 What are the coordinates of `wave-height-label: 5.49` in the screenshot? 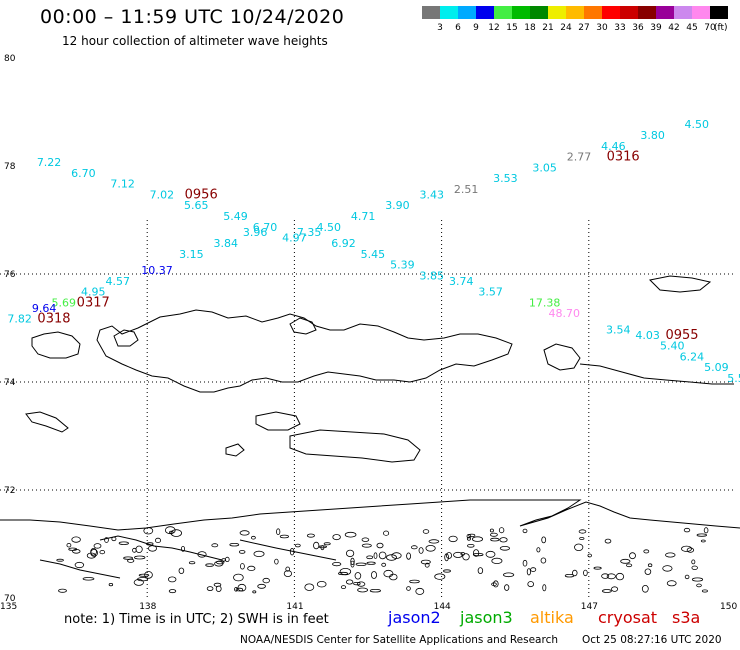 It's located at (235, 216).